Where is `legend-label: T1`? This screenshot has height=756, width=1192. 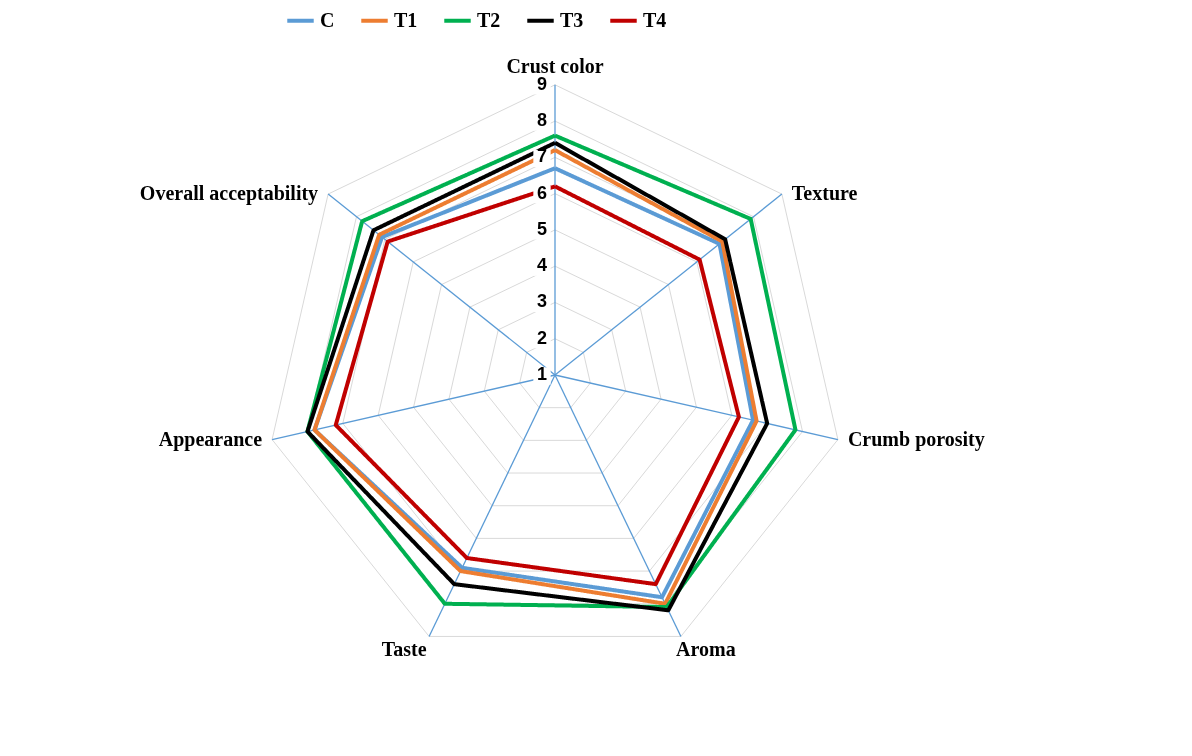
legend-label: T1 is located at coordinates (406, 19).